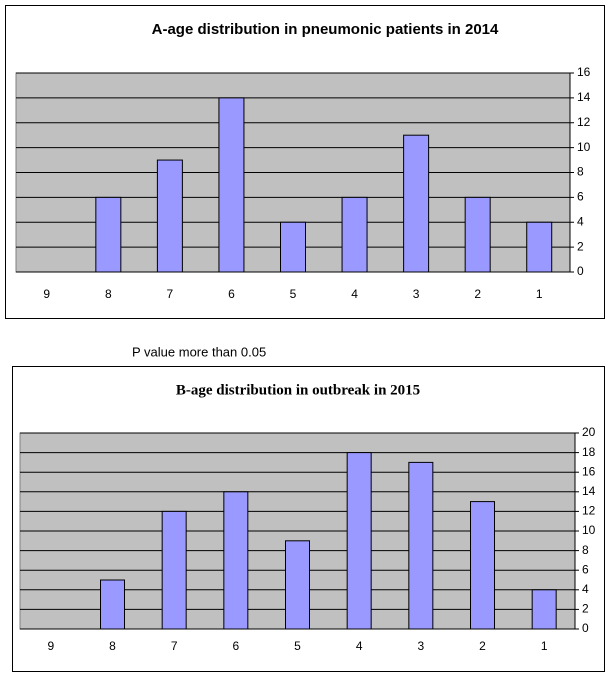 The width and height of the screenshot is (609, 673). What do you see at coordinates (199, 351) in the screenshot?
I see `caption: P value more than 0.05` at bounding box center [199, 351].